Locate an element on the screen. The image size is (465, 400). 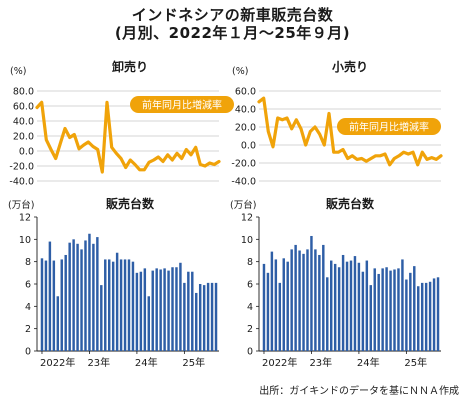
retail-yoy-series-line is located at coordinates (350, 131).